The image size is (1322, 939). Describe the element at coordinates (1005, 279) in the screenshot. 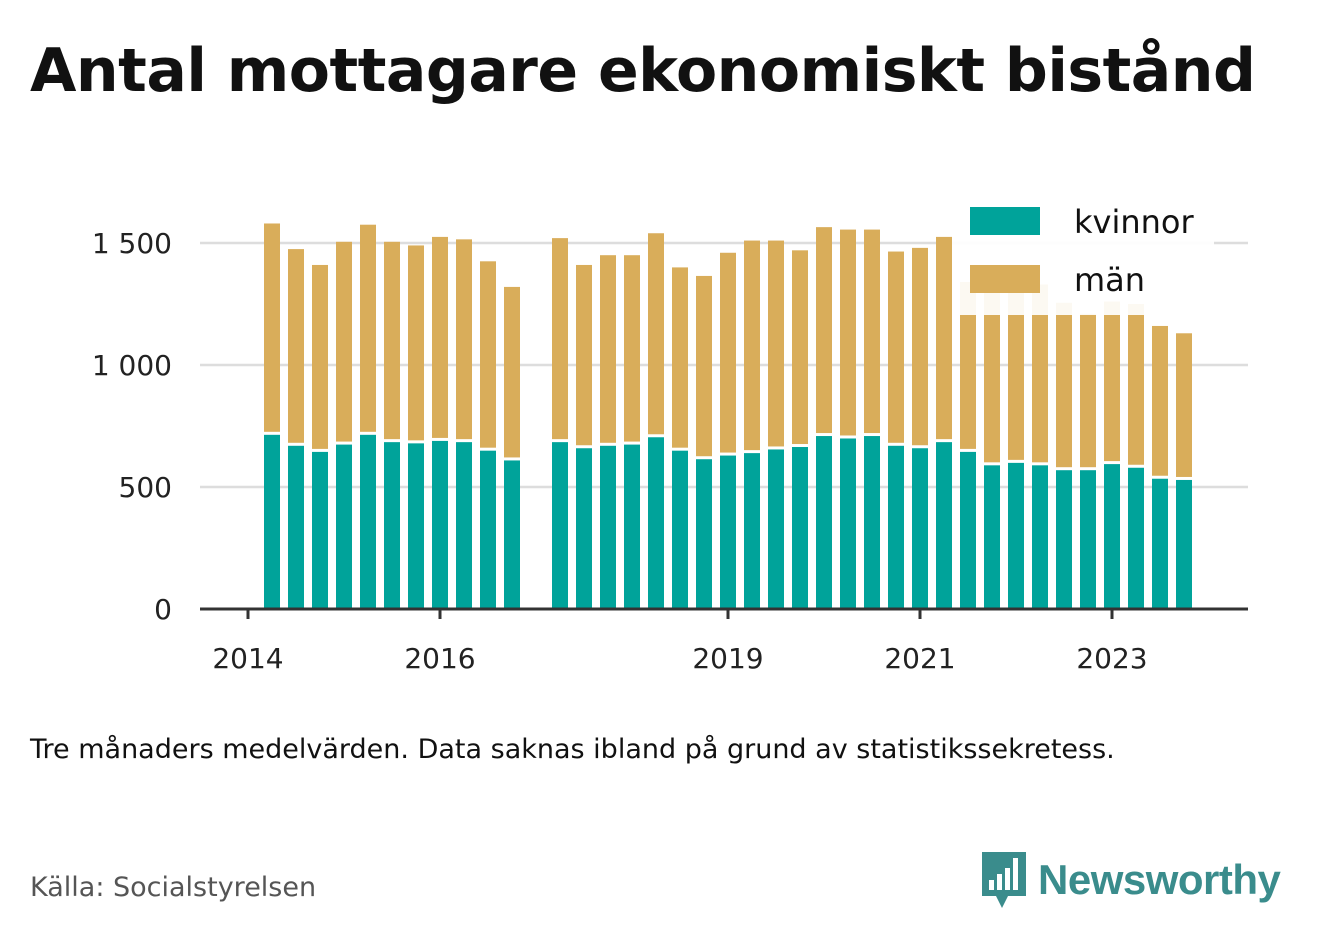

I see `legend-swatch-man` at that location.